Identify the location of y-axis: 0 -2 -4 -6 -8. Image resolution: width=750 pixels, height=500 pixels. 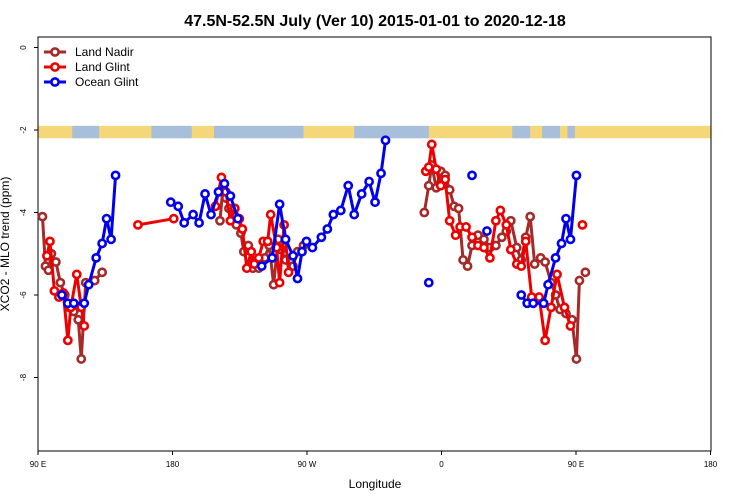
(28, 213).